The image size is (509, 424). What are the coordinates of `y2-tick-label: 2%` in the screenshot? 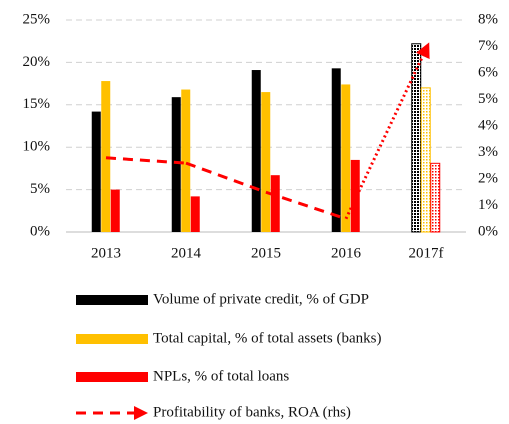 It's located at (488, 178).